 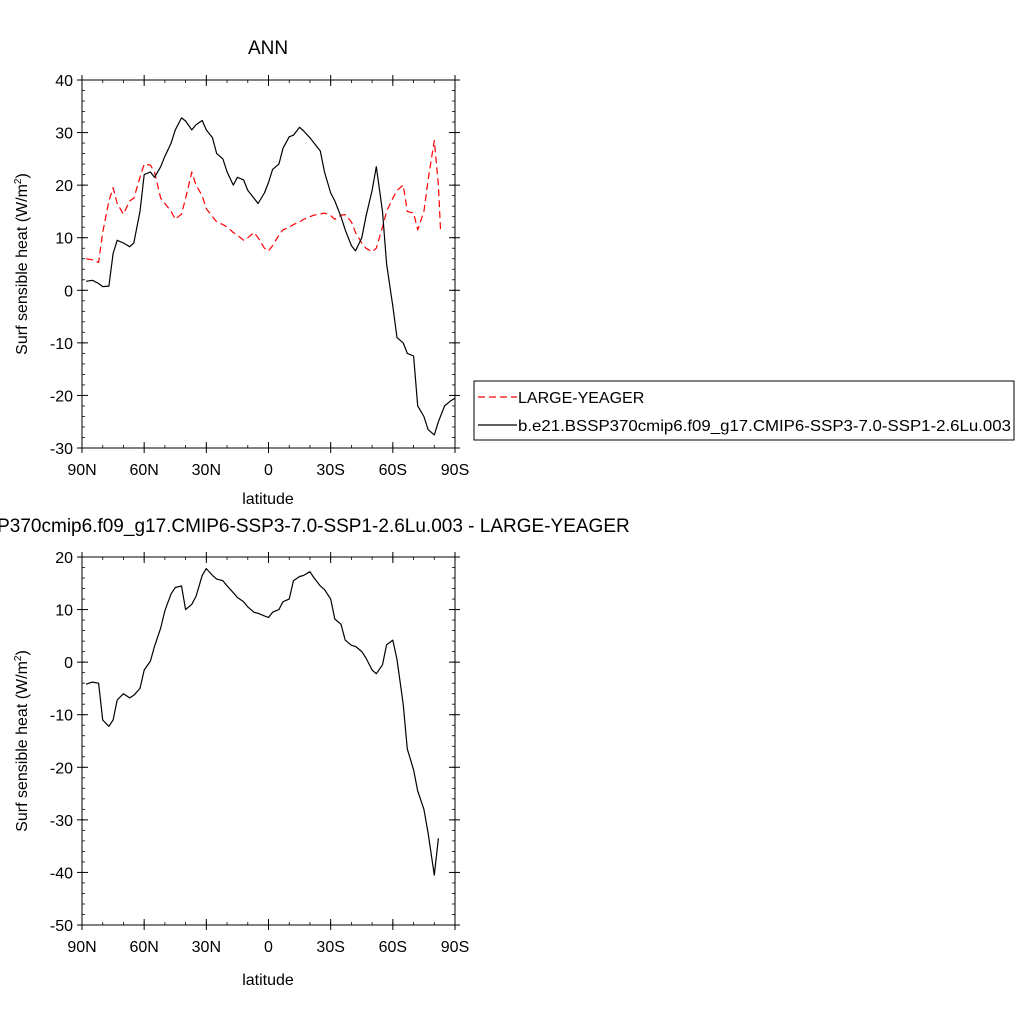 I want to click on y-axis-label-bottom: Surf sensible heat (W/m2), so click(x=22, y=741).